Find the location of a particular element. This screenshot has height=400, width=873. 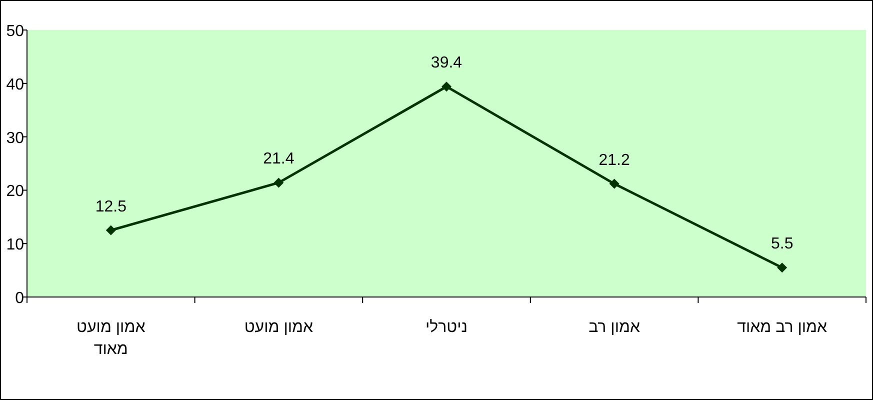

data-label: 12.5 is located at coordinates (111, 207).